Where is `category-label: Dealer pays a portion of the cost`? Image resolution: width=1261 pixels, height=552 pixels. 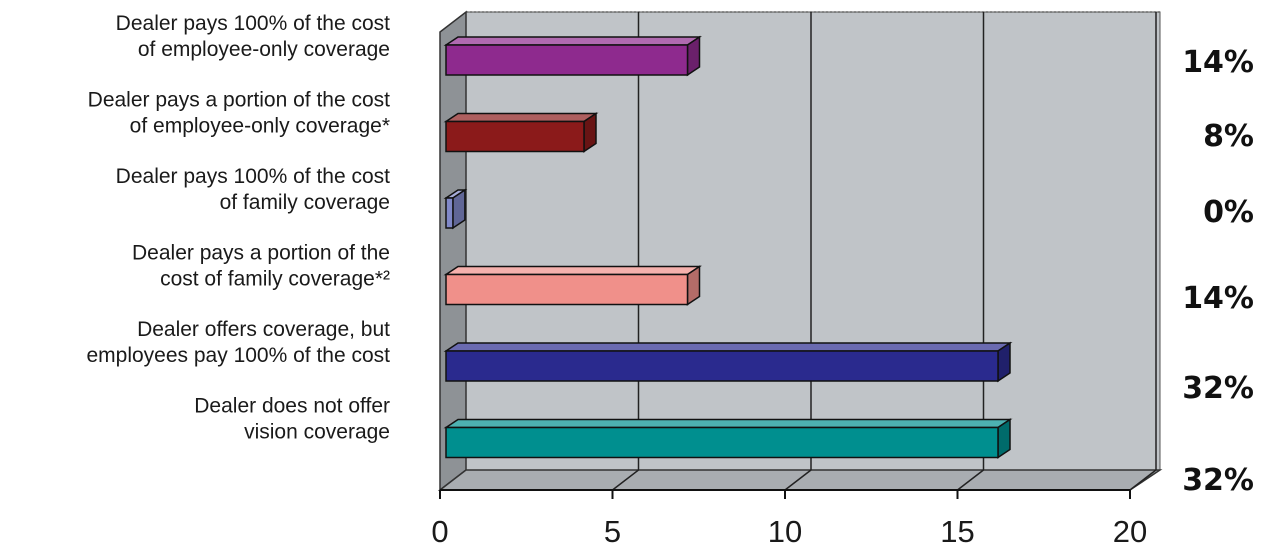 category-label: Dealer pays a portion of the cost is located at coordinates (239, 100).